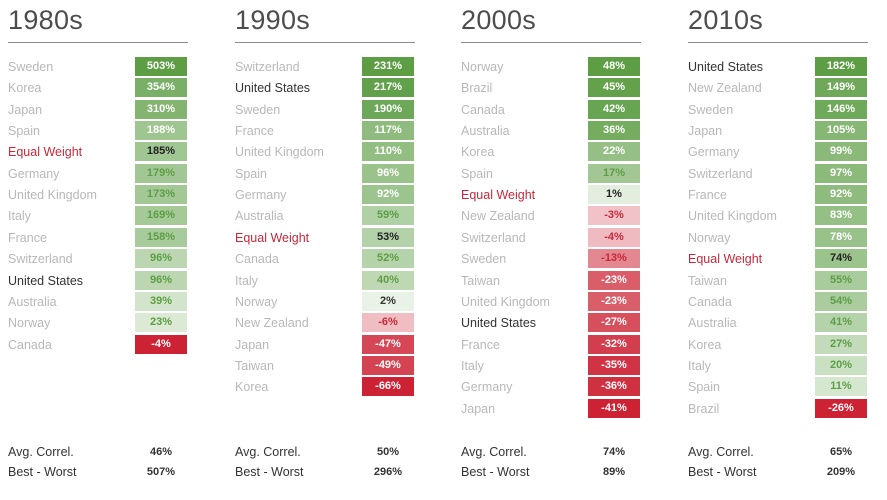  I want to click on table-row: Norway 23%, so click(99, 323).